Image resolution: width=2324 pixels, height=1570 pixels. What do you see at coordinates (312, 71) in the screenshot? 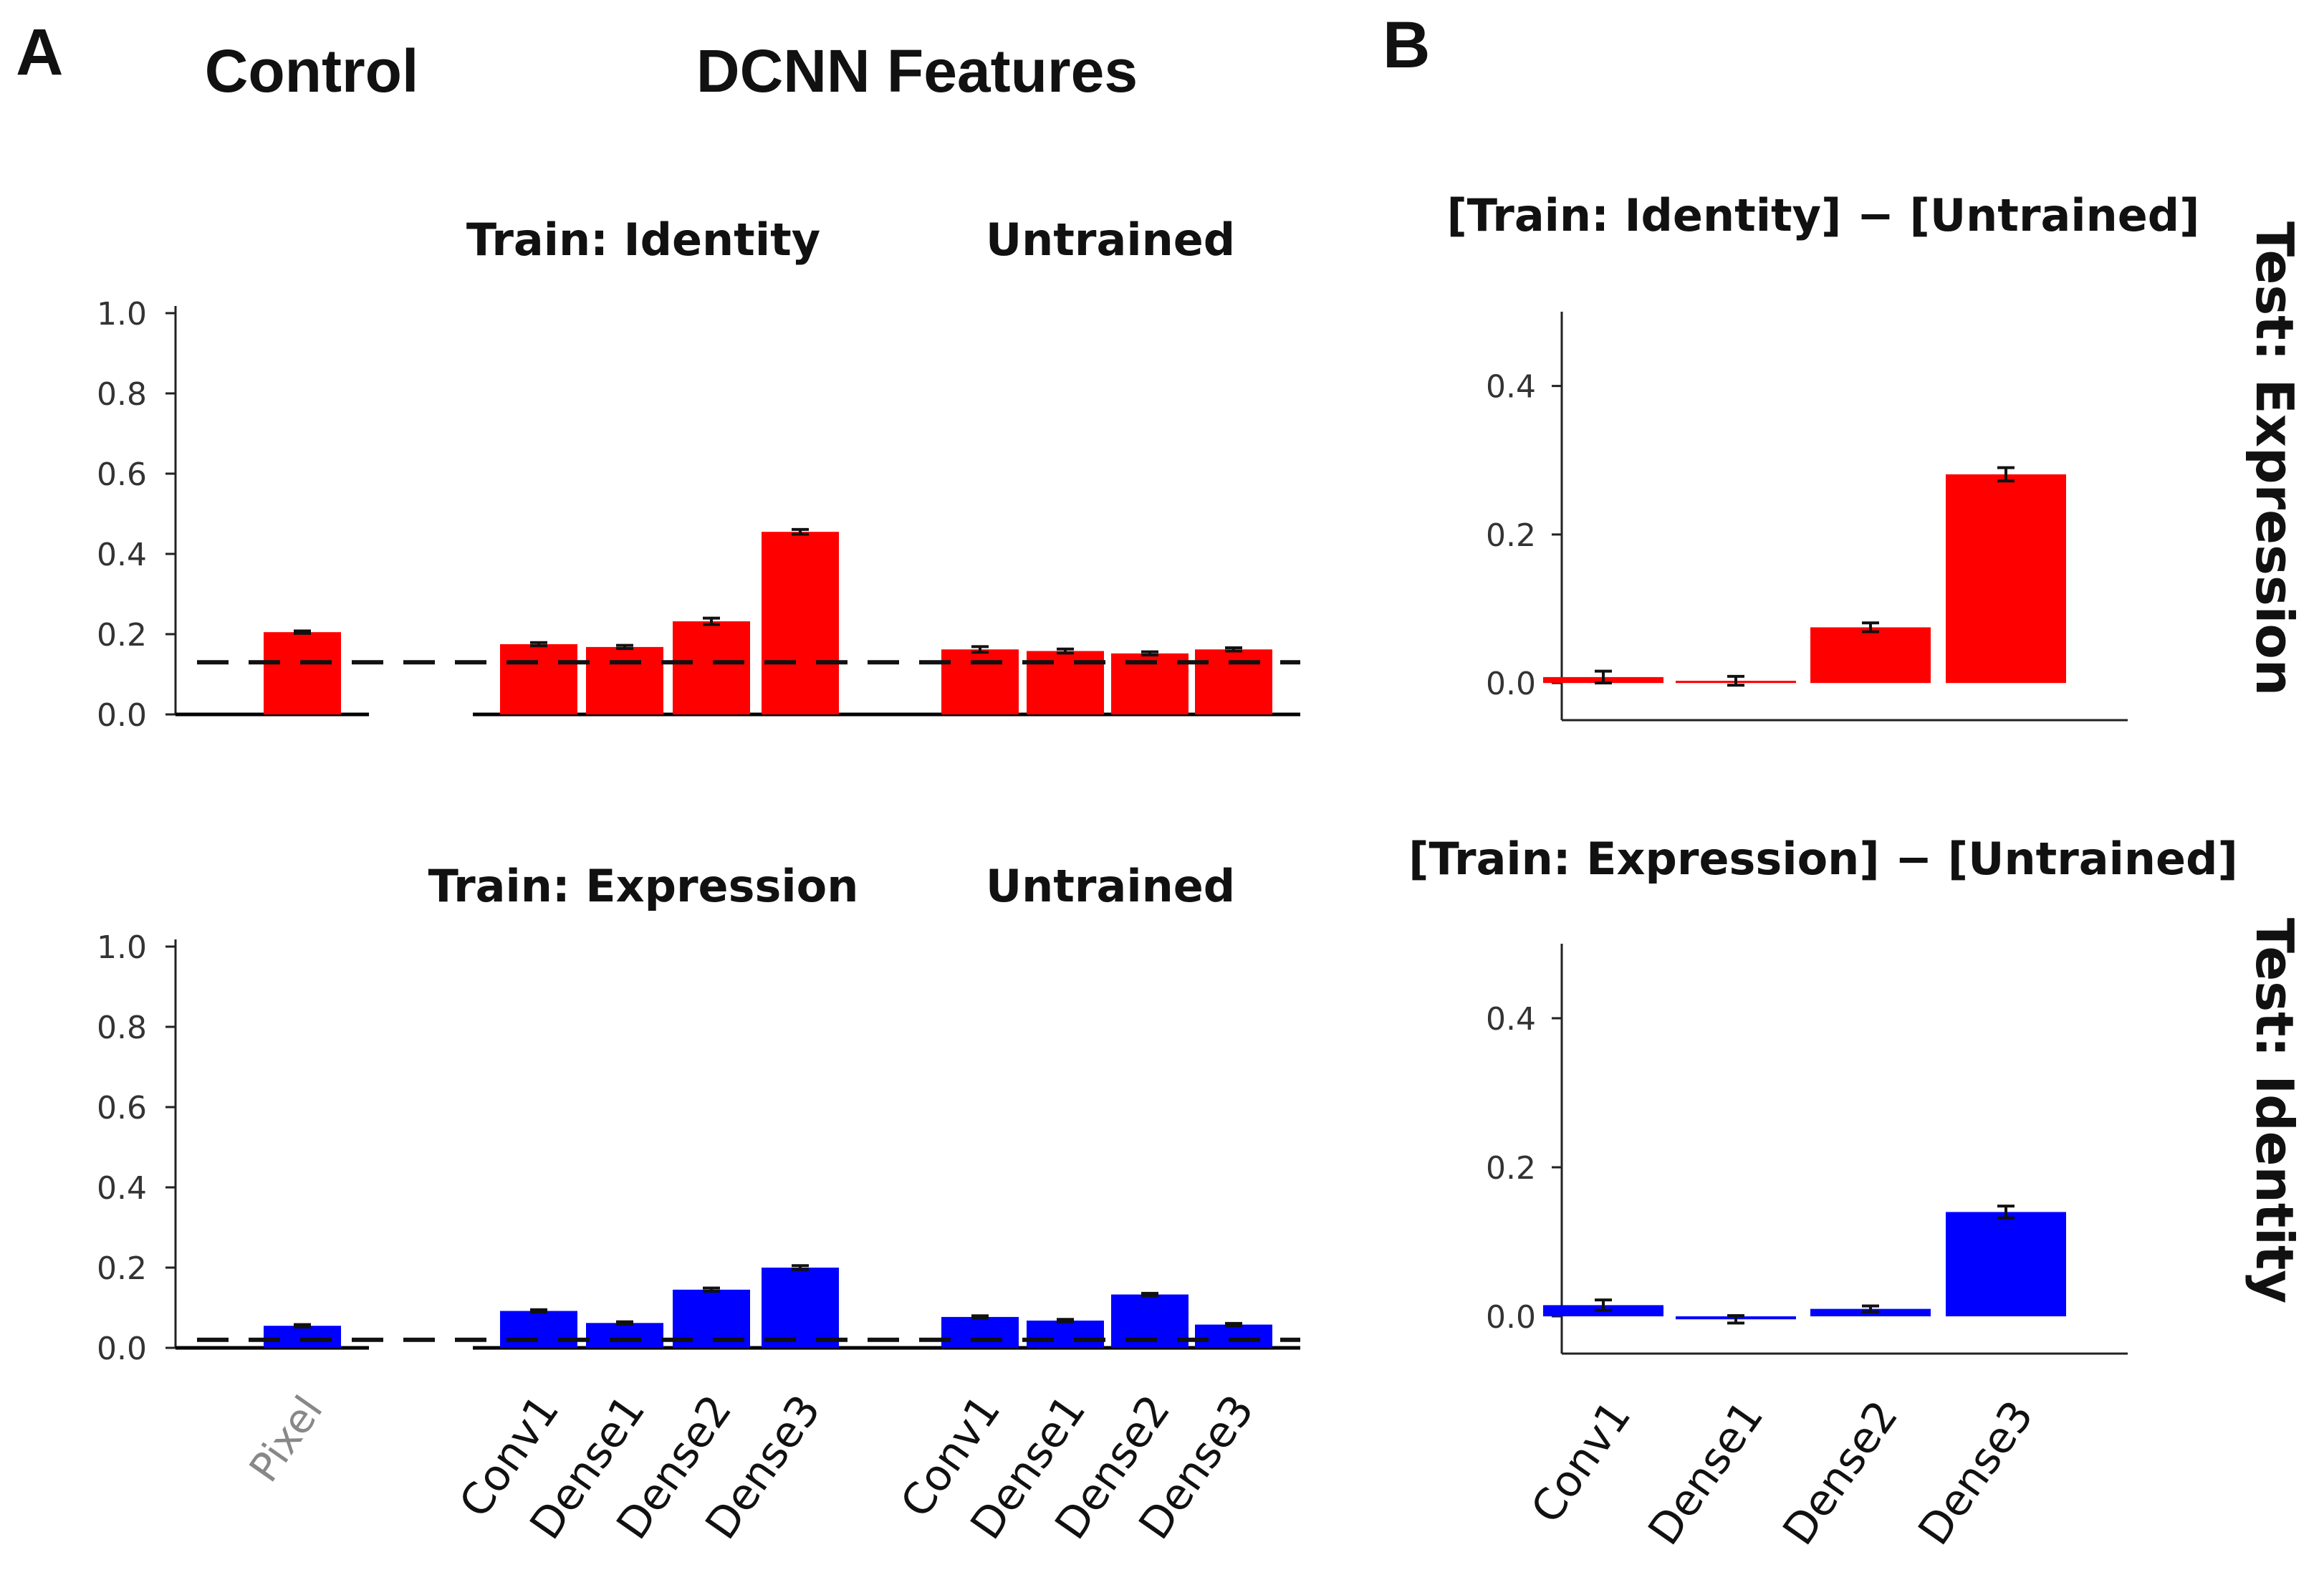
I see `header-control: Control` at bounding box center [312, 71].